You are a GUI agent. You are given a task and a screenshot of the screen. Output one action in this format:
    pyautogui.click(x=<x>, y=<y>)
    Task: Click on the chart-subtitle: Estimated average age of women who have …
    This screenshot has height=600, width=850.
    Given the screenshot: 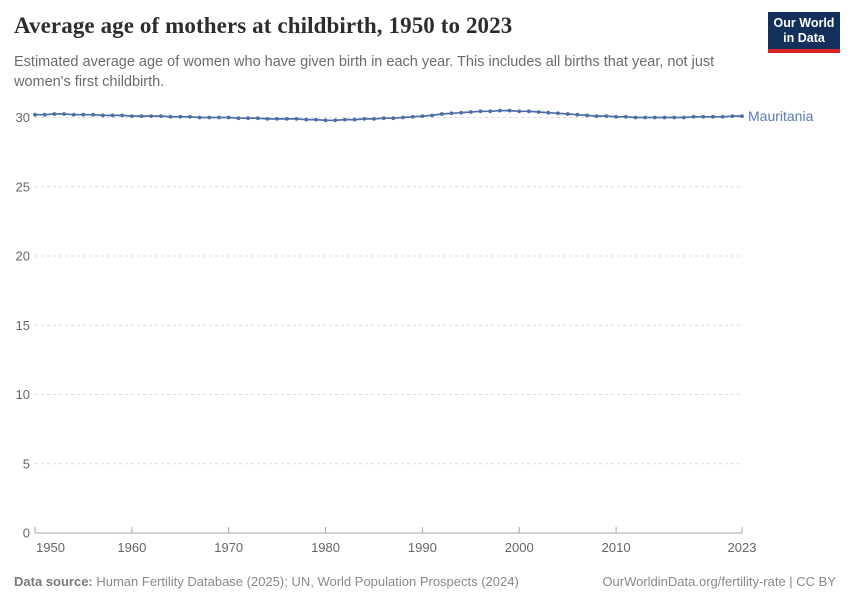 What is the action you would take?
    pyautogui.click(x=364, y=72)
    